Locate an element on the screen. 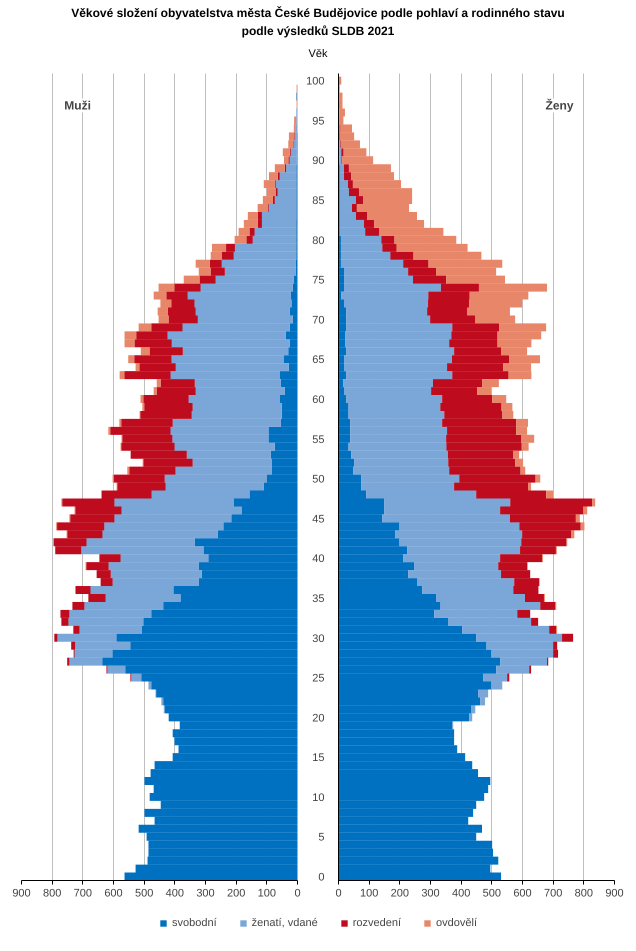 The height and width of the screenshot is (951, 636). legend-label: rozvedení is located at coordinates (377, 923).